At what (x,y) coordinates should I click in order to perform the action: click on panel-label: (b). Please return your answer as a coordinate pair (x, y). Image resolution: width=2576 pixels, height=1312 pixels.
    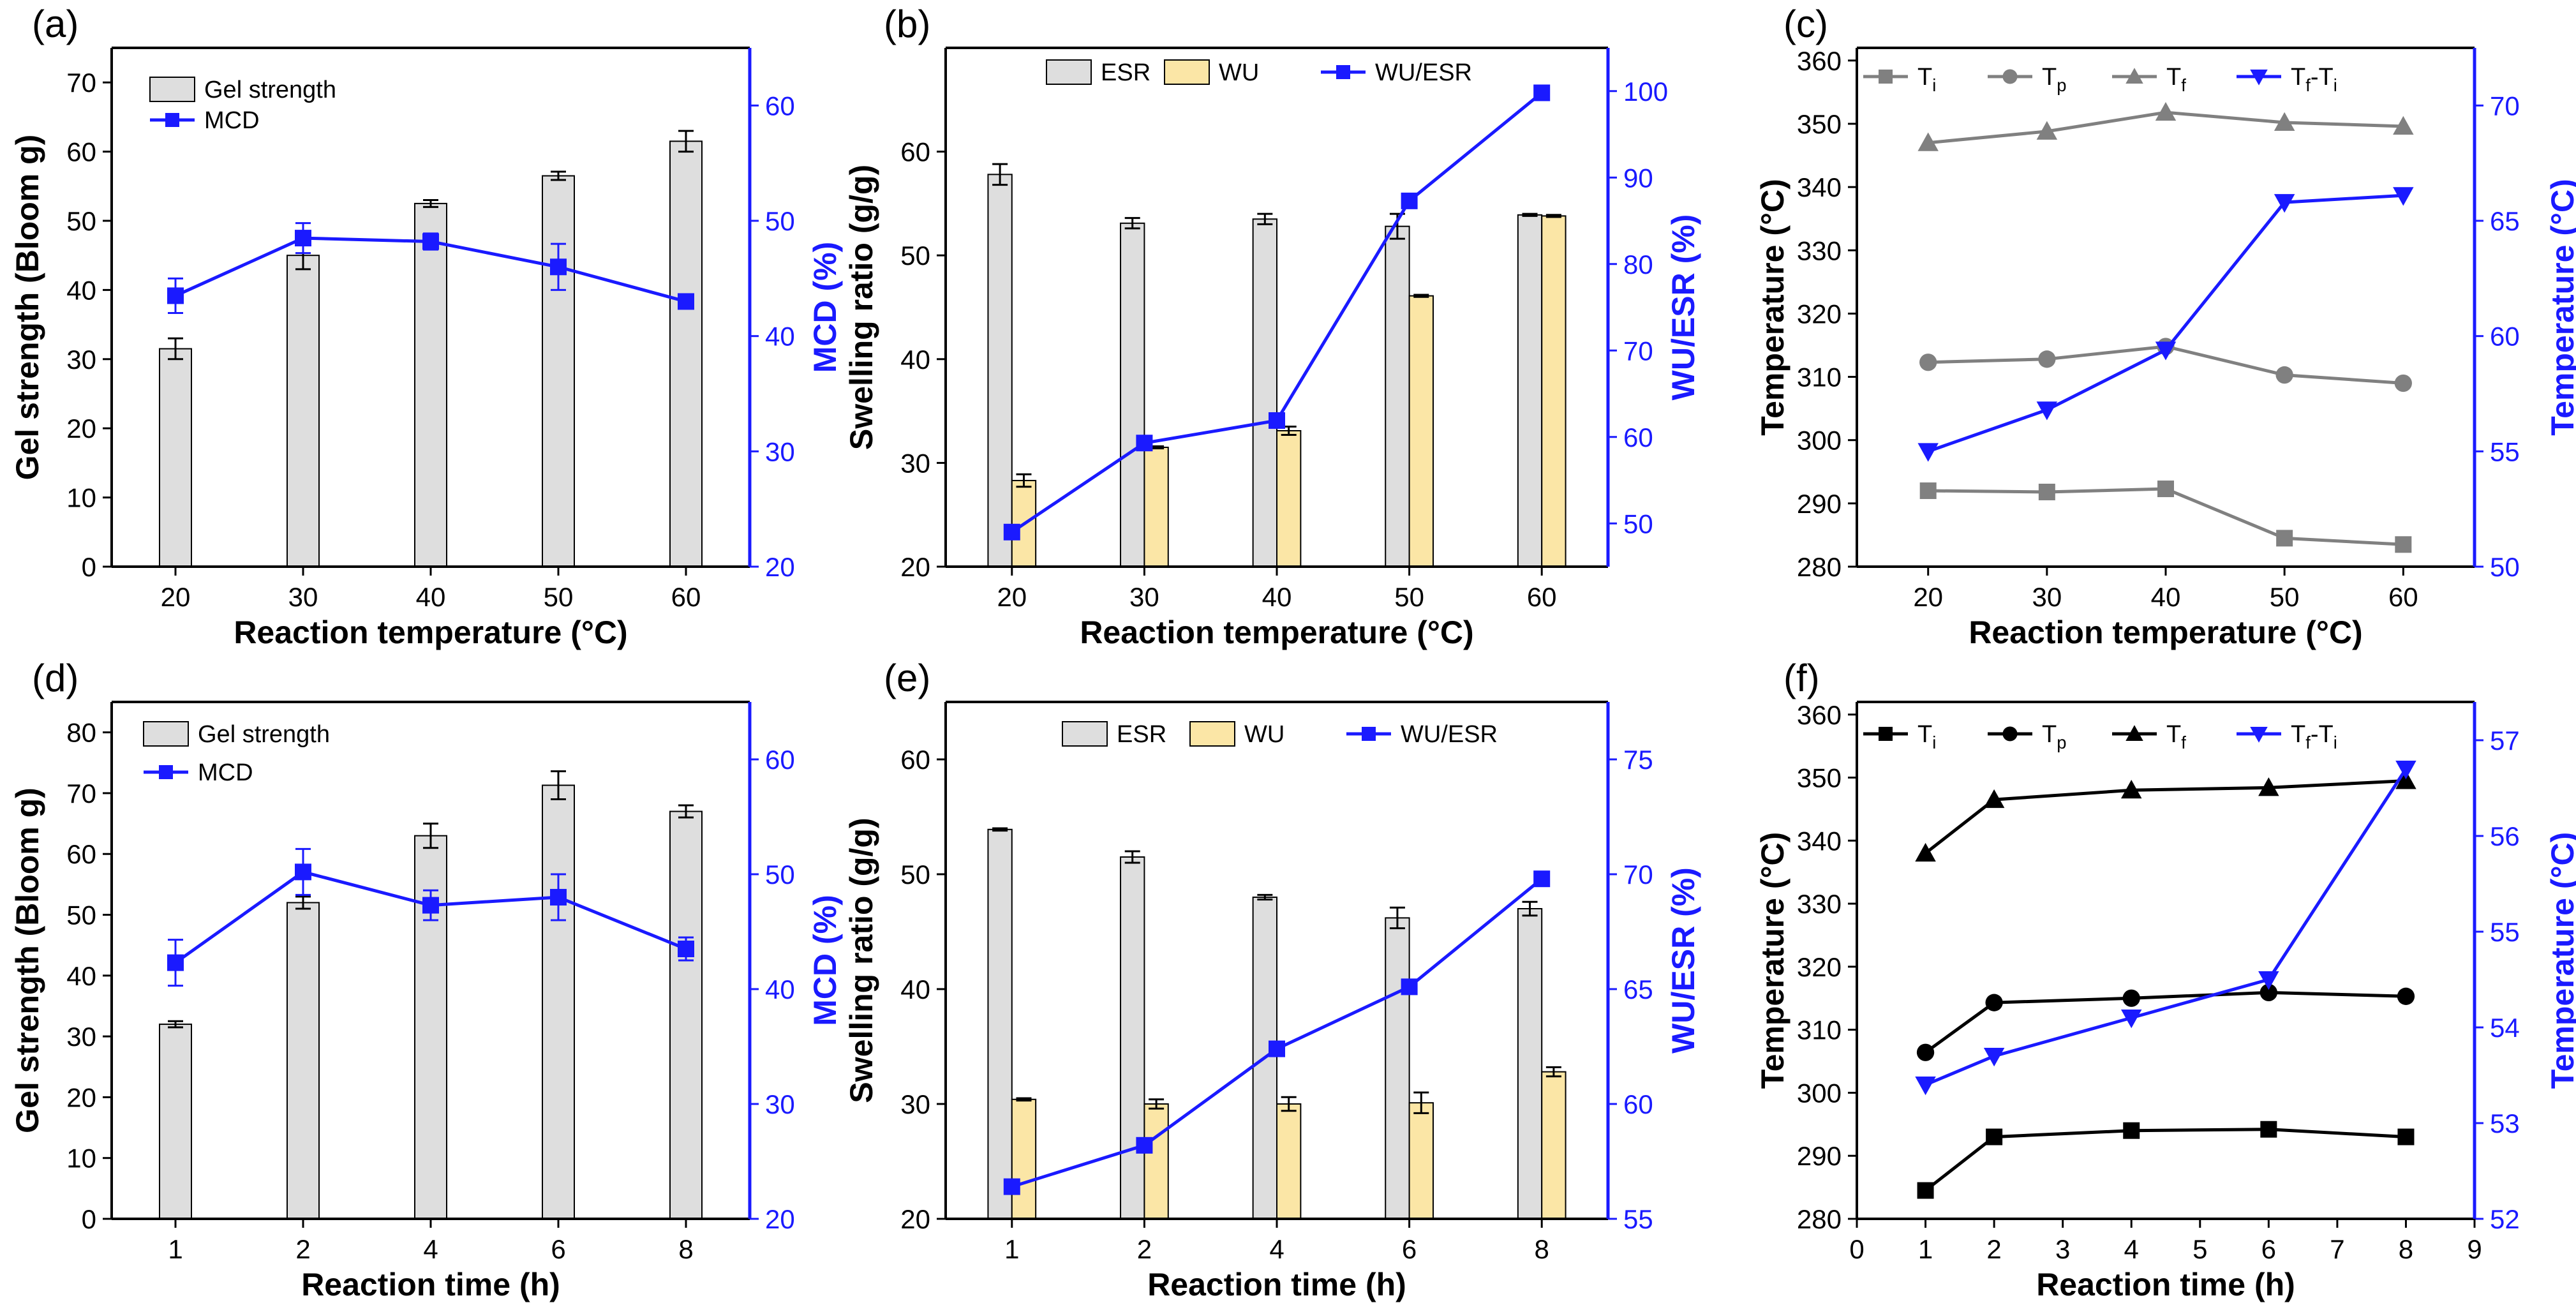
    Looking at the image, I should click on (907, 24).